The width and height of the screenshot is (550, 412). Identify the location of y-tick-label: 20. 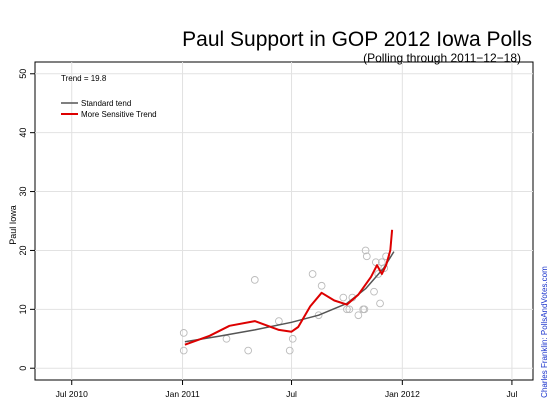
(23, 250).